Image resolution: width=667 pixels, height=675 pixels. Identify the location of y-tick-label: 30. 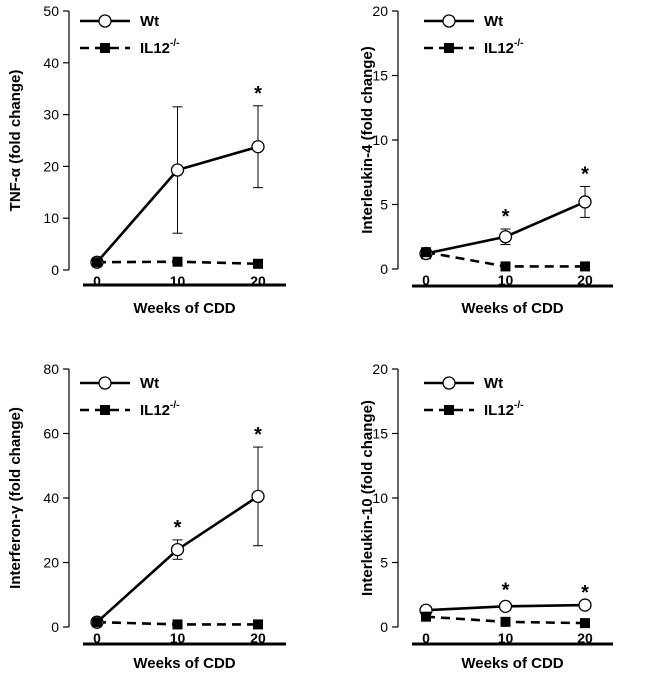
(51, 115).